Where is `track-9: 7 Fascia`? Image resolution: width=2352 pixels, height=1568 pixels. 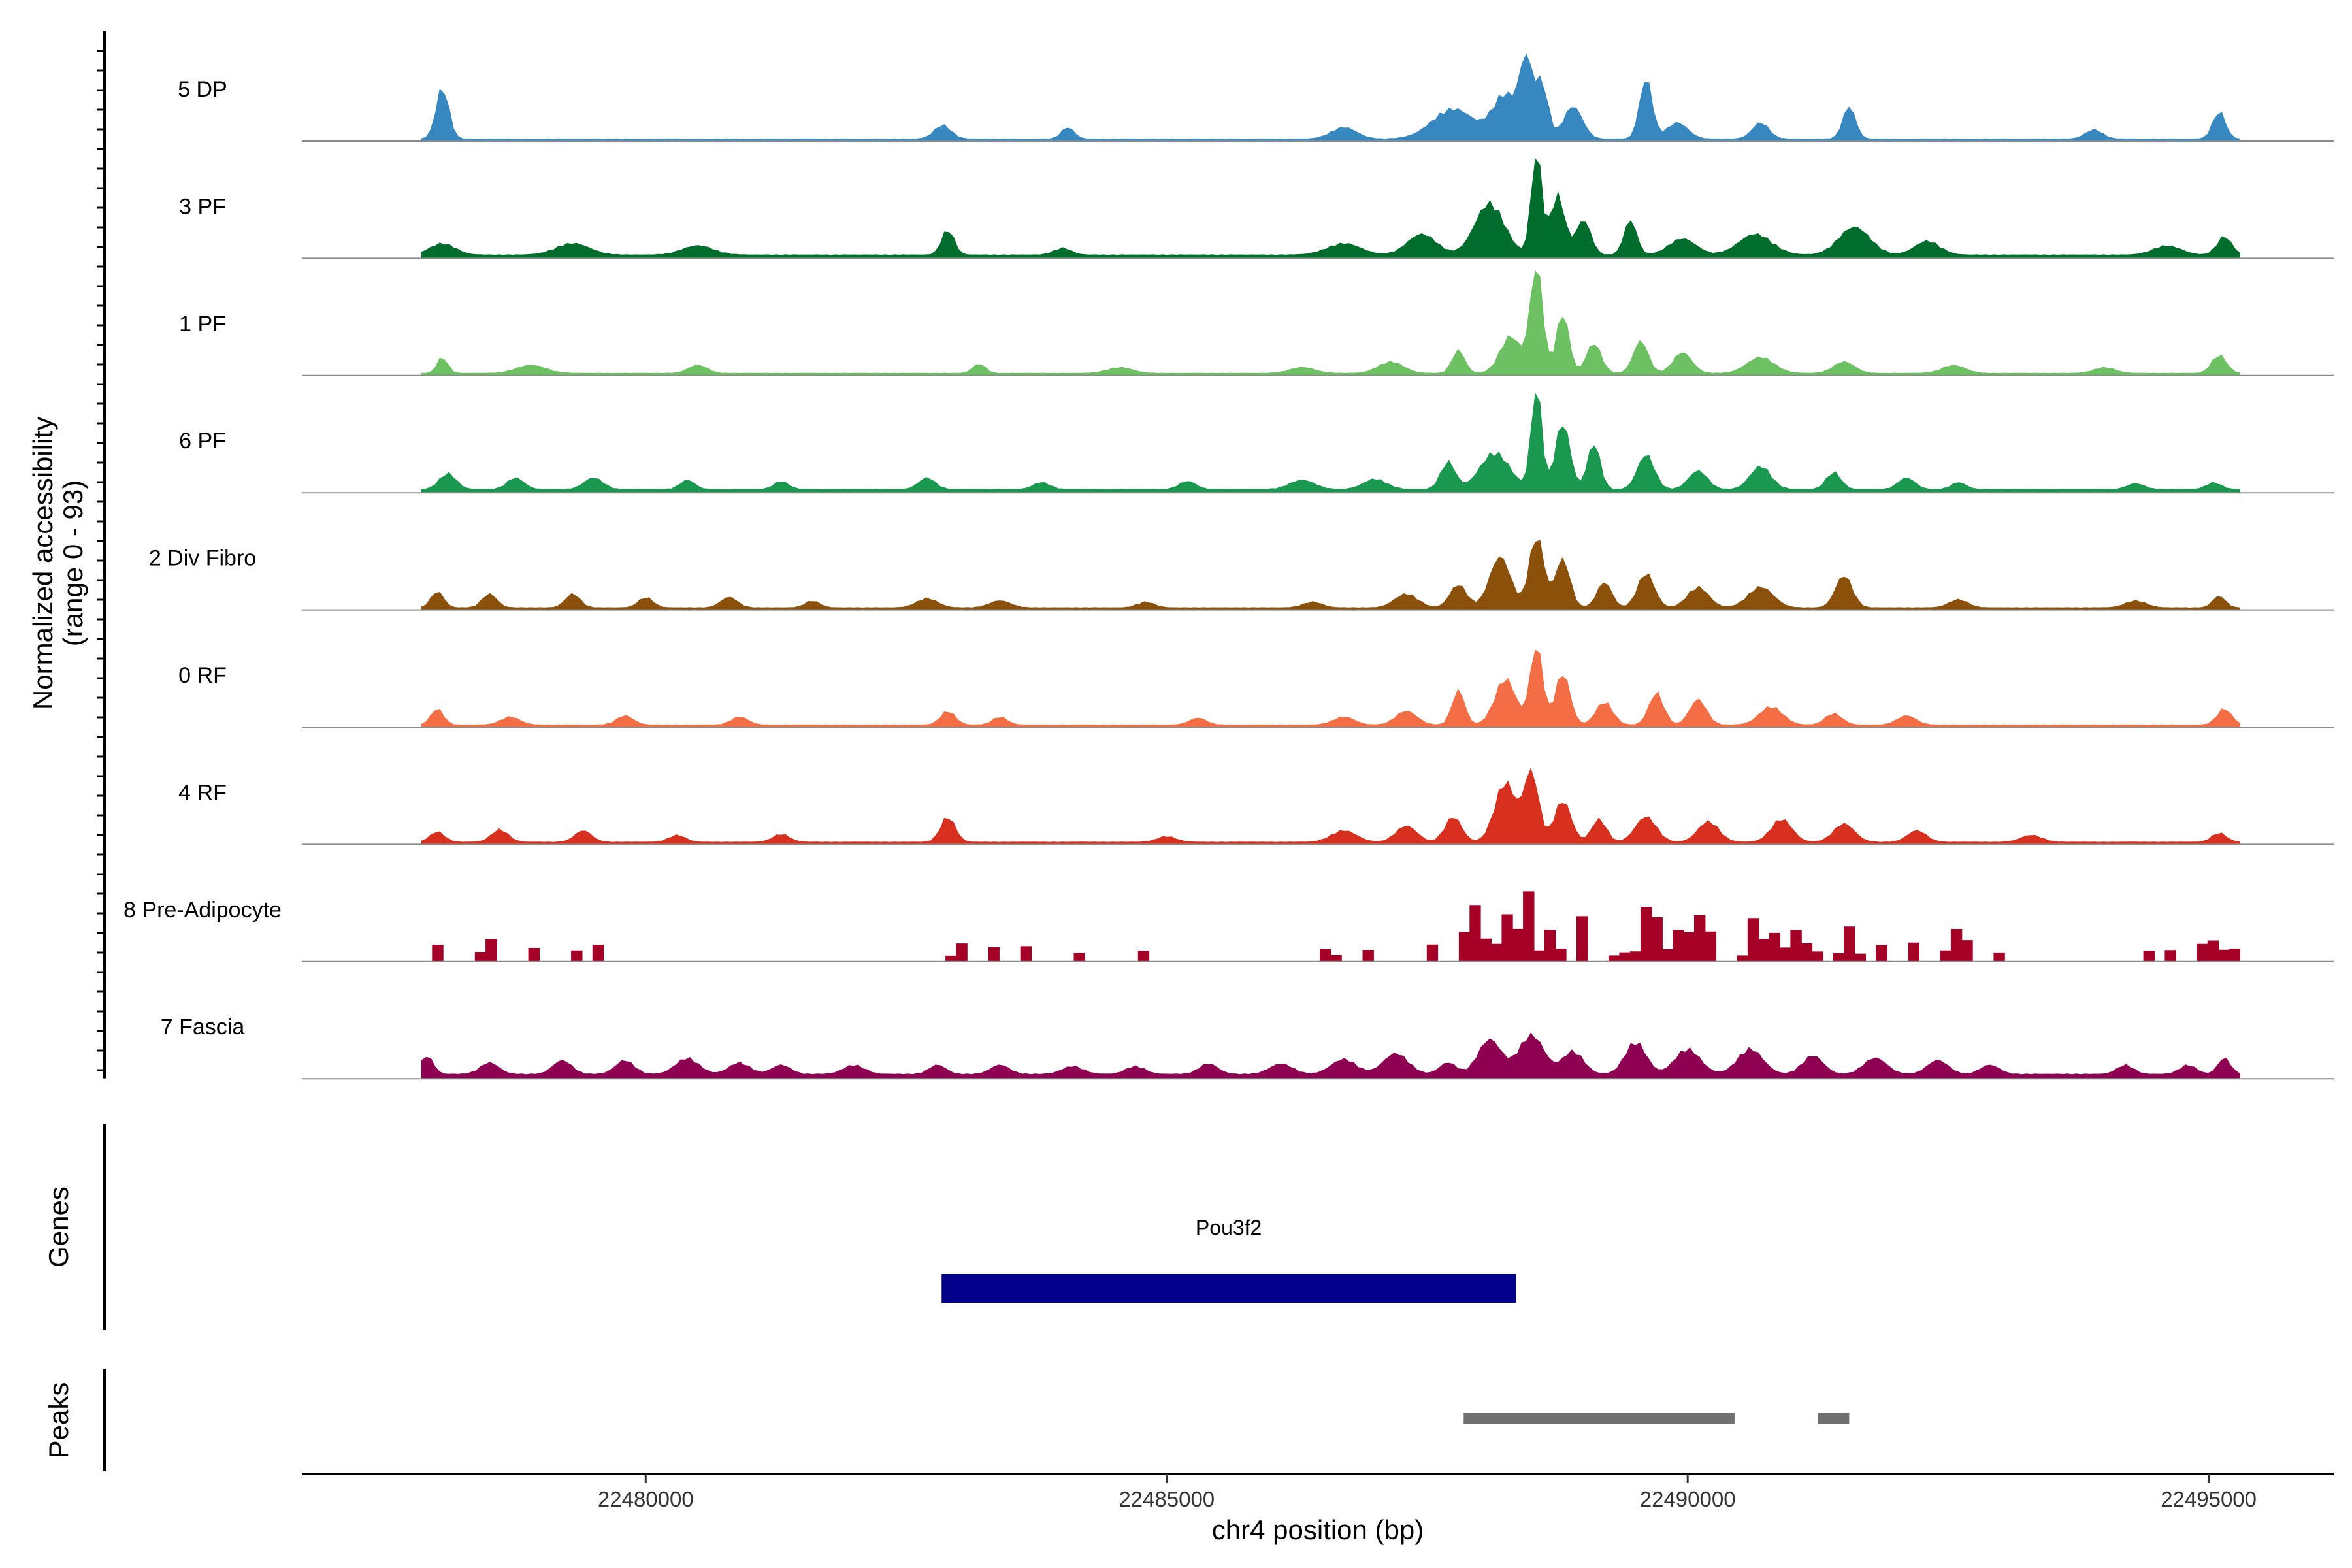 track-9: 7 Fascia is located at coordinates (1247, 1047).